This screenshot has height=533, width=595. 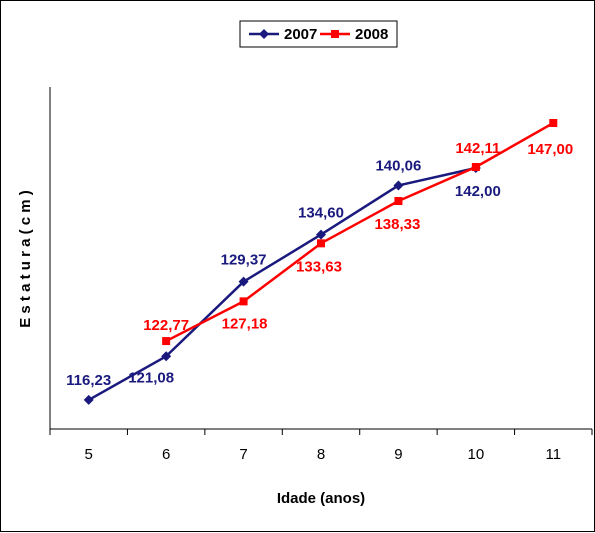 I want to click on data-label: 129,37, so click(x=244, y=260).